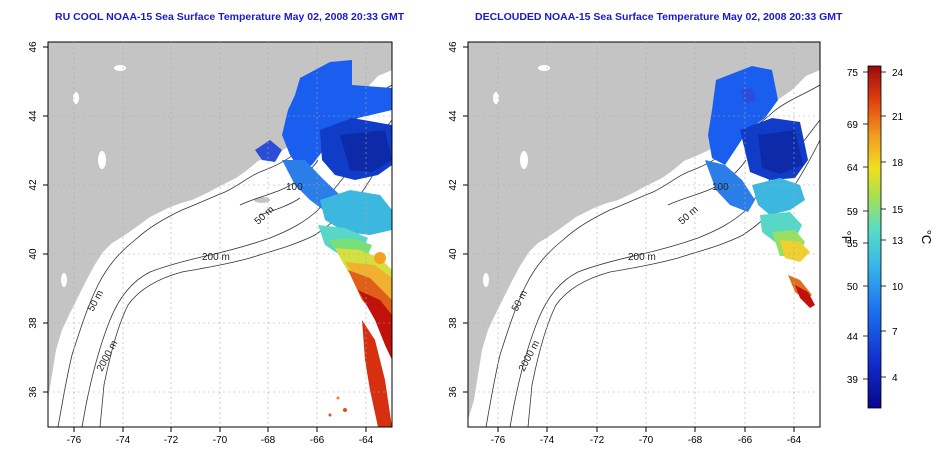 This screenshot has height=475, width=950. I want to click on colorbar-c-tick: 13, so click(898, 241).